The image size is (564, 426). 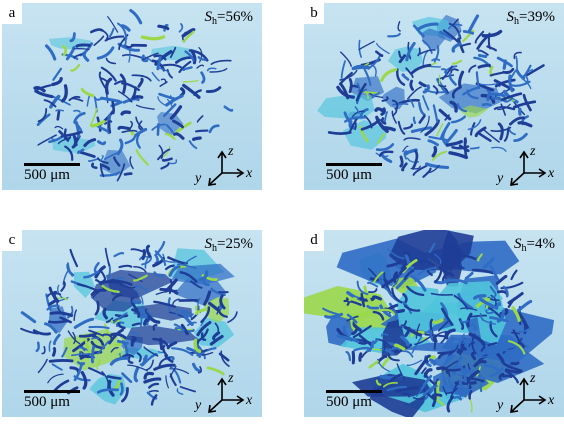 What do you see at coordinates (349, 402) in the screenshot?
I see `scale-label: 500 μm` at bounding box center [349, 402].